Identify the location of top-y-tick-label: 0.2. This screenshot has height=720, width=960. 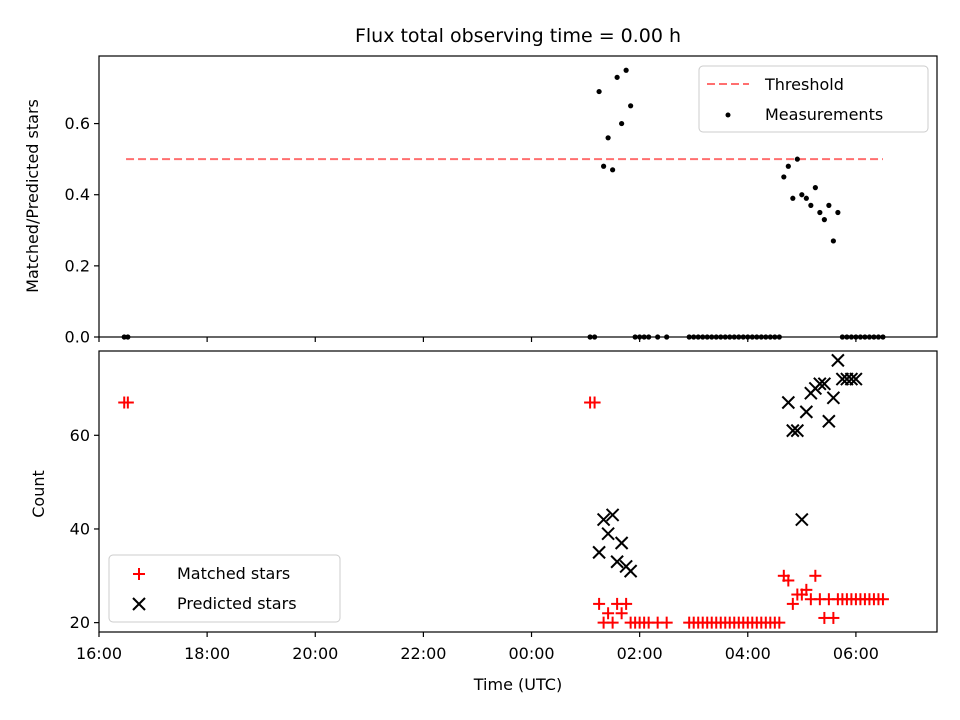
(77, 265).